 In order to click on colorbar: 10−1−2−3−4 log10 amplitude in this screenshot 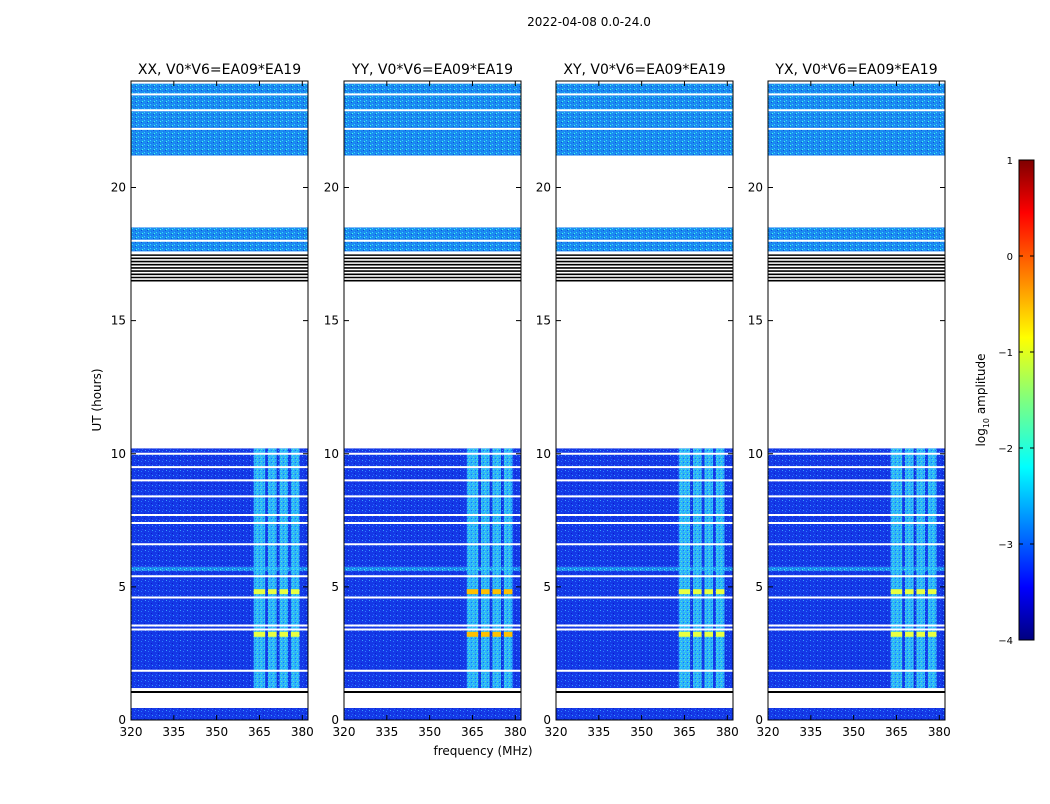, I will do `click(1004, 401)`.